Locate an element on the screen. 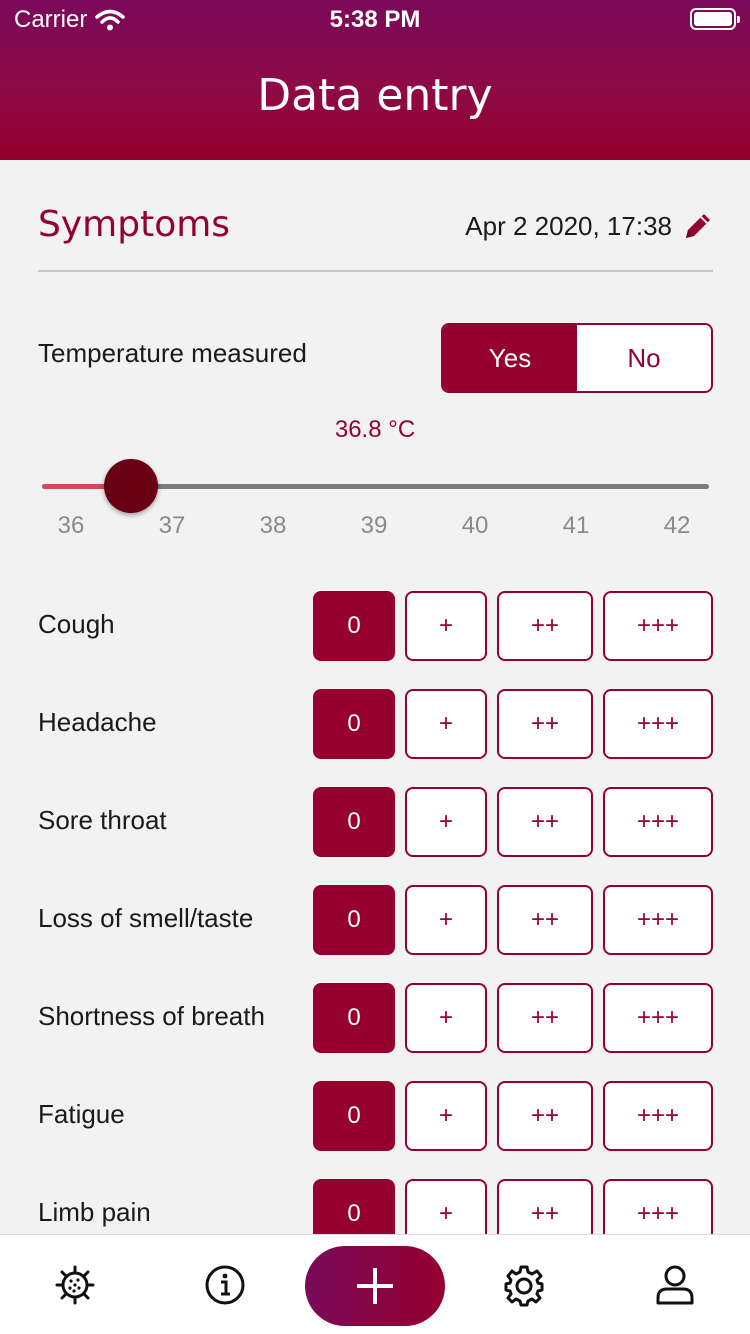 The height and width of the screenshot is (1334, 750). add-entry-button is located at coordinates (375, 1286).